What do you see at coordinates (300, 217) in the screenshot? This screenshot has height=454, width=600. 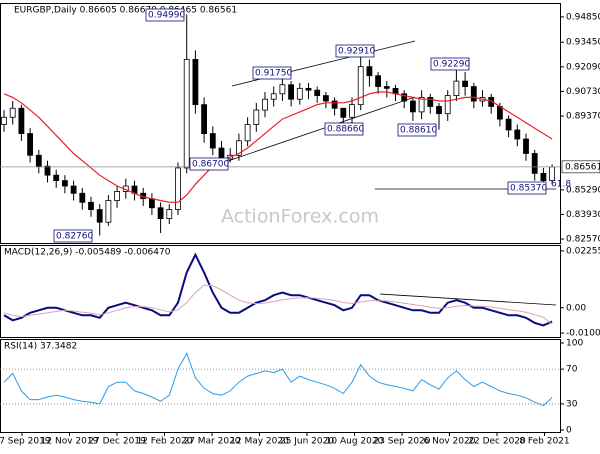 I see `watermark: ActionForex.com` at bounding box center [300, 217].